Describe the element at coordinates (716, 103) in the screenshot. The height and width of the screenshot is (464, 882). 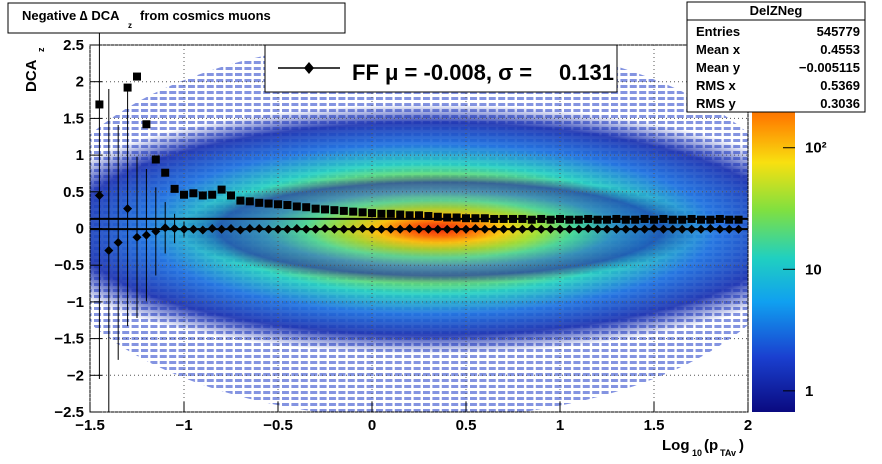
I see `stats-label: RMS y` at that location.